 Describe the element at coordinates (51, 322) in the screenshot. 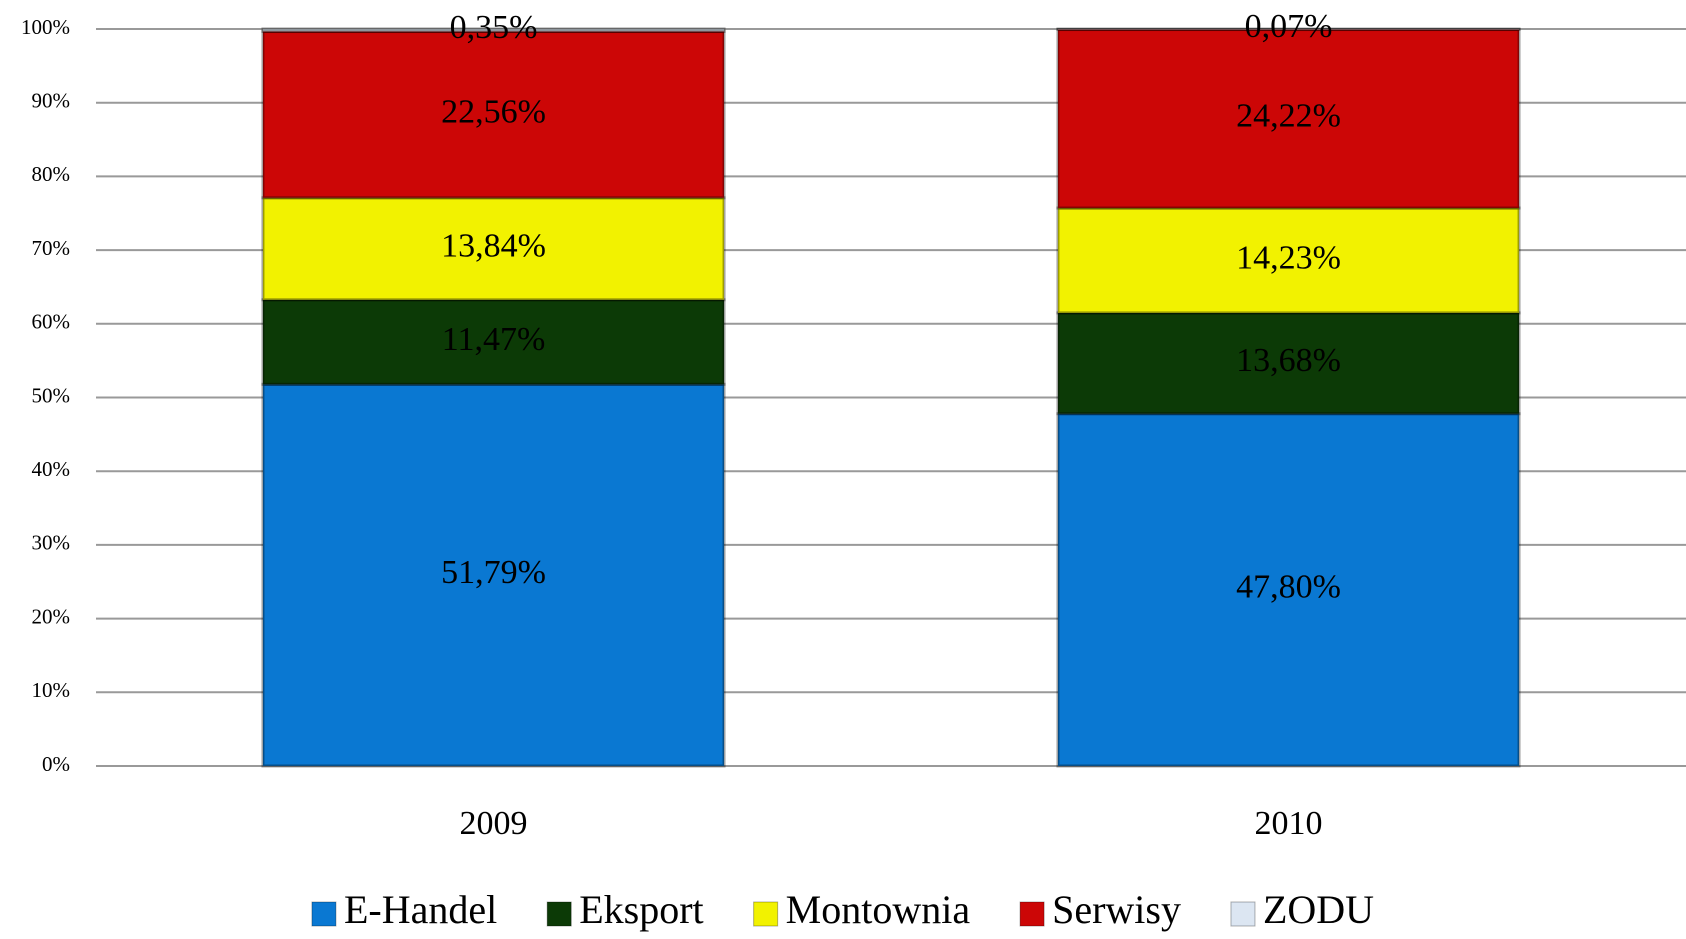

I see `y-tick-label: 60%` at that location.